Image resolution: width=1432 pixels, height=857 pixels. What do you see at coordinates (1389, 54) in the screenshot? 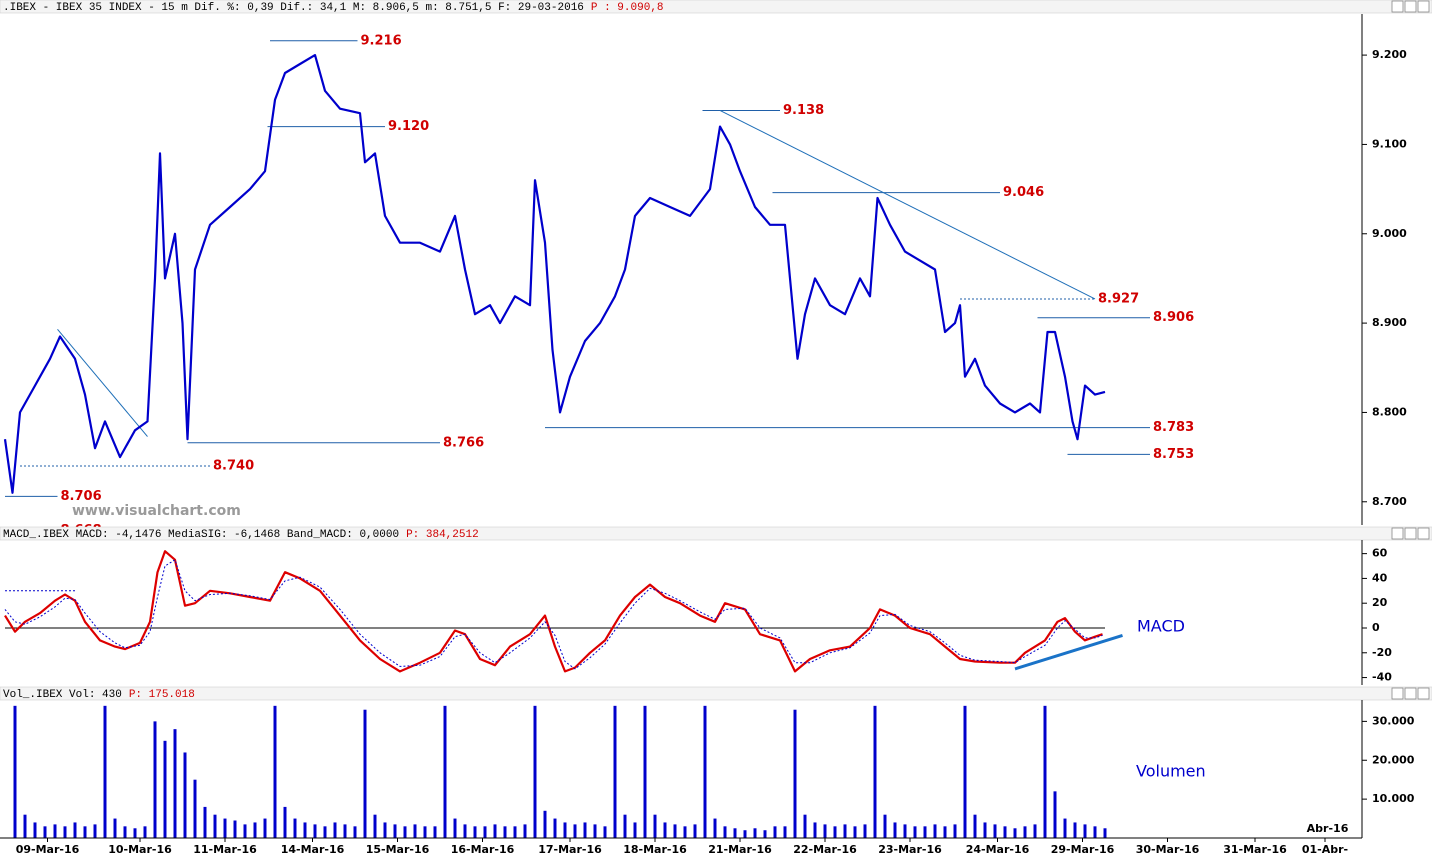
I see `y-tick-label: 9.200` at bounding box center [1389, 54].